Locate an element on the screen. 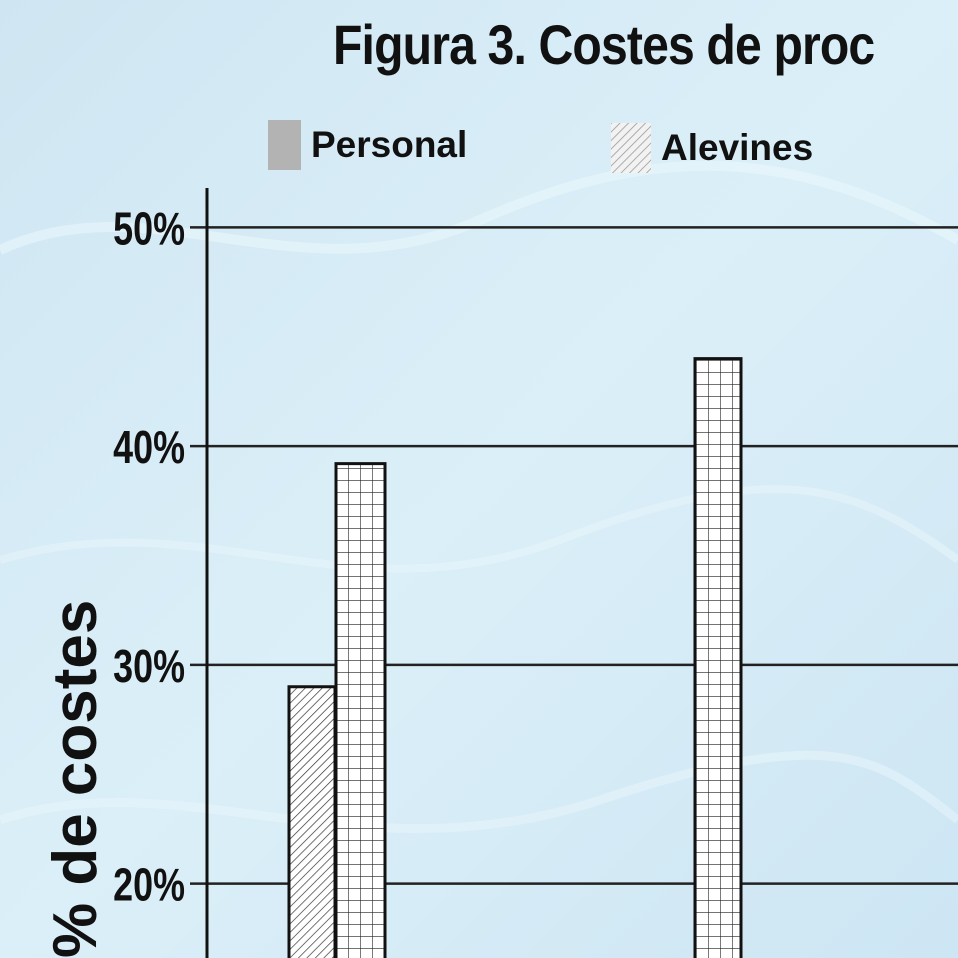 The image size is (958, 958). y-tick-label-30: 30% is located at coordinates (149, 666).